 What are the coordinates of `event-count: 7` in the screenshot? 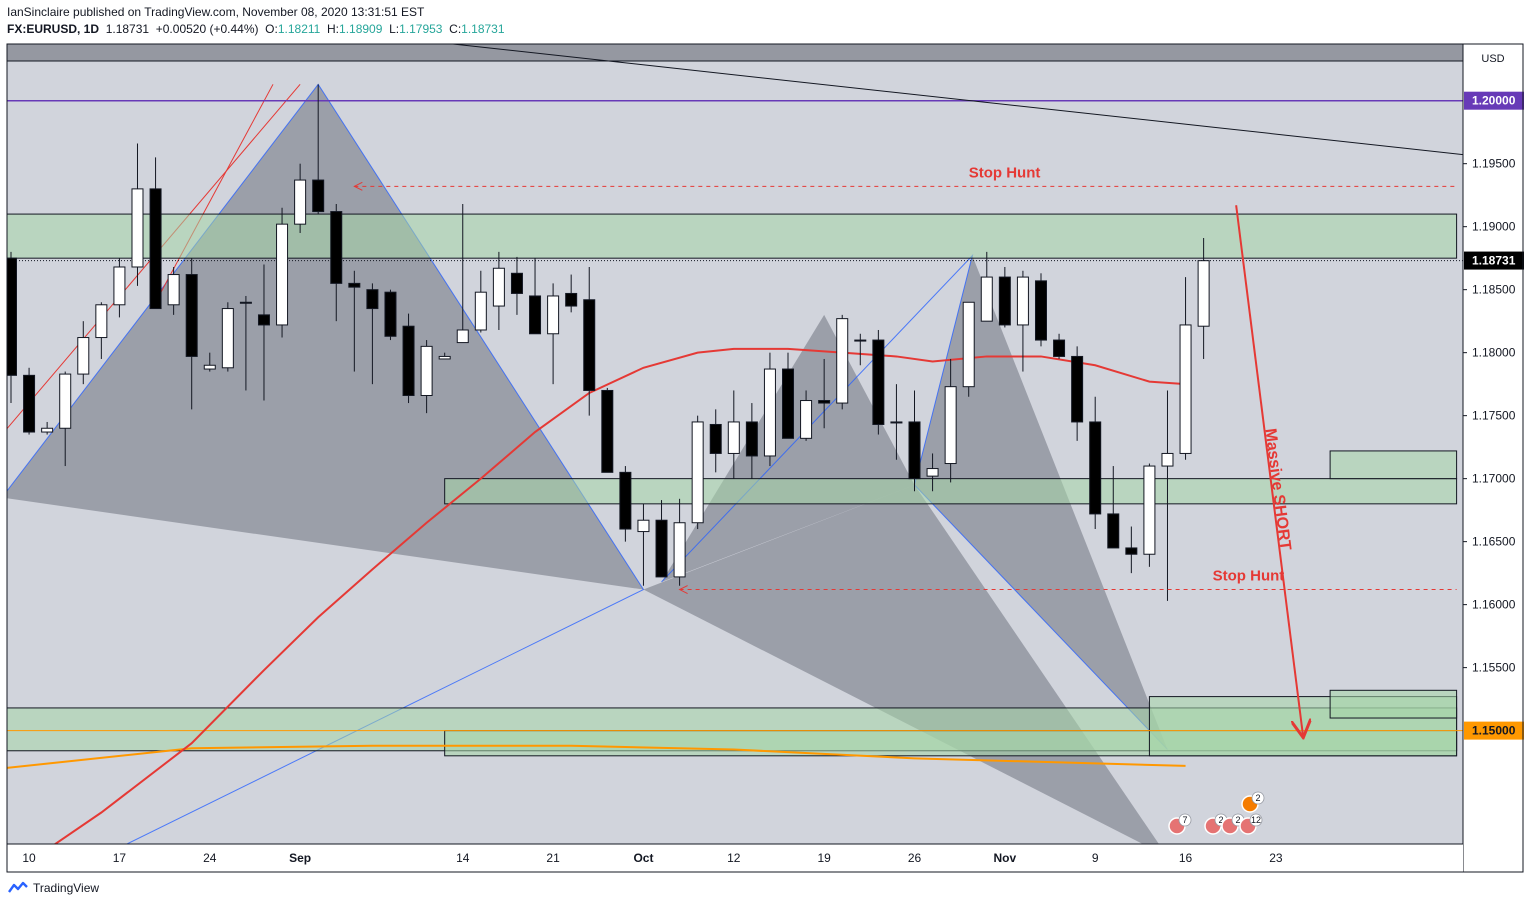 It's located at (1184, 820).